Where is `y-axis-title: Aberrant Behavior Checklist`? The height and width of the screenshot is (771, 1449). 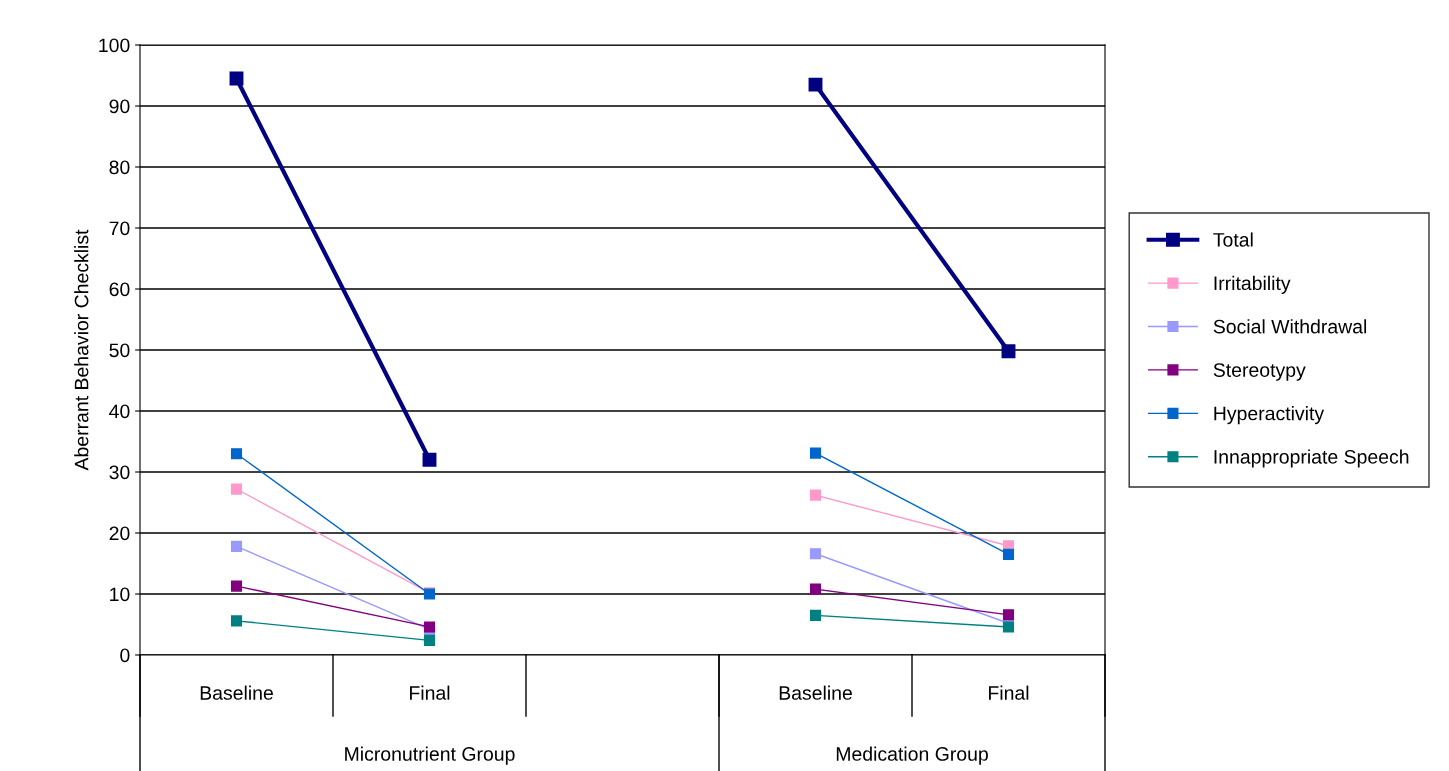 y-axis-title: Aberrant Behavior Checklist is located at coordinates (81, 350).